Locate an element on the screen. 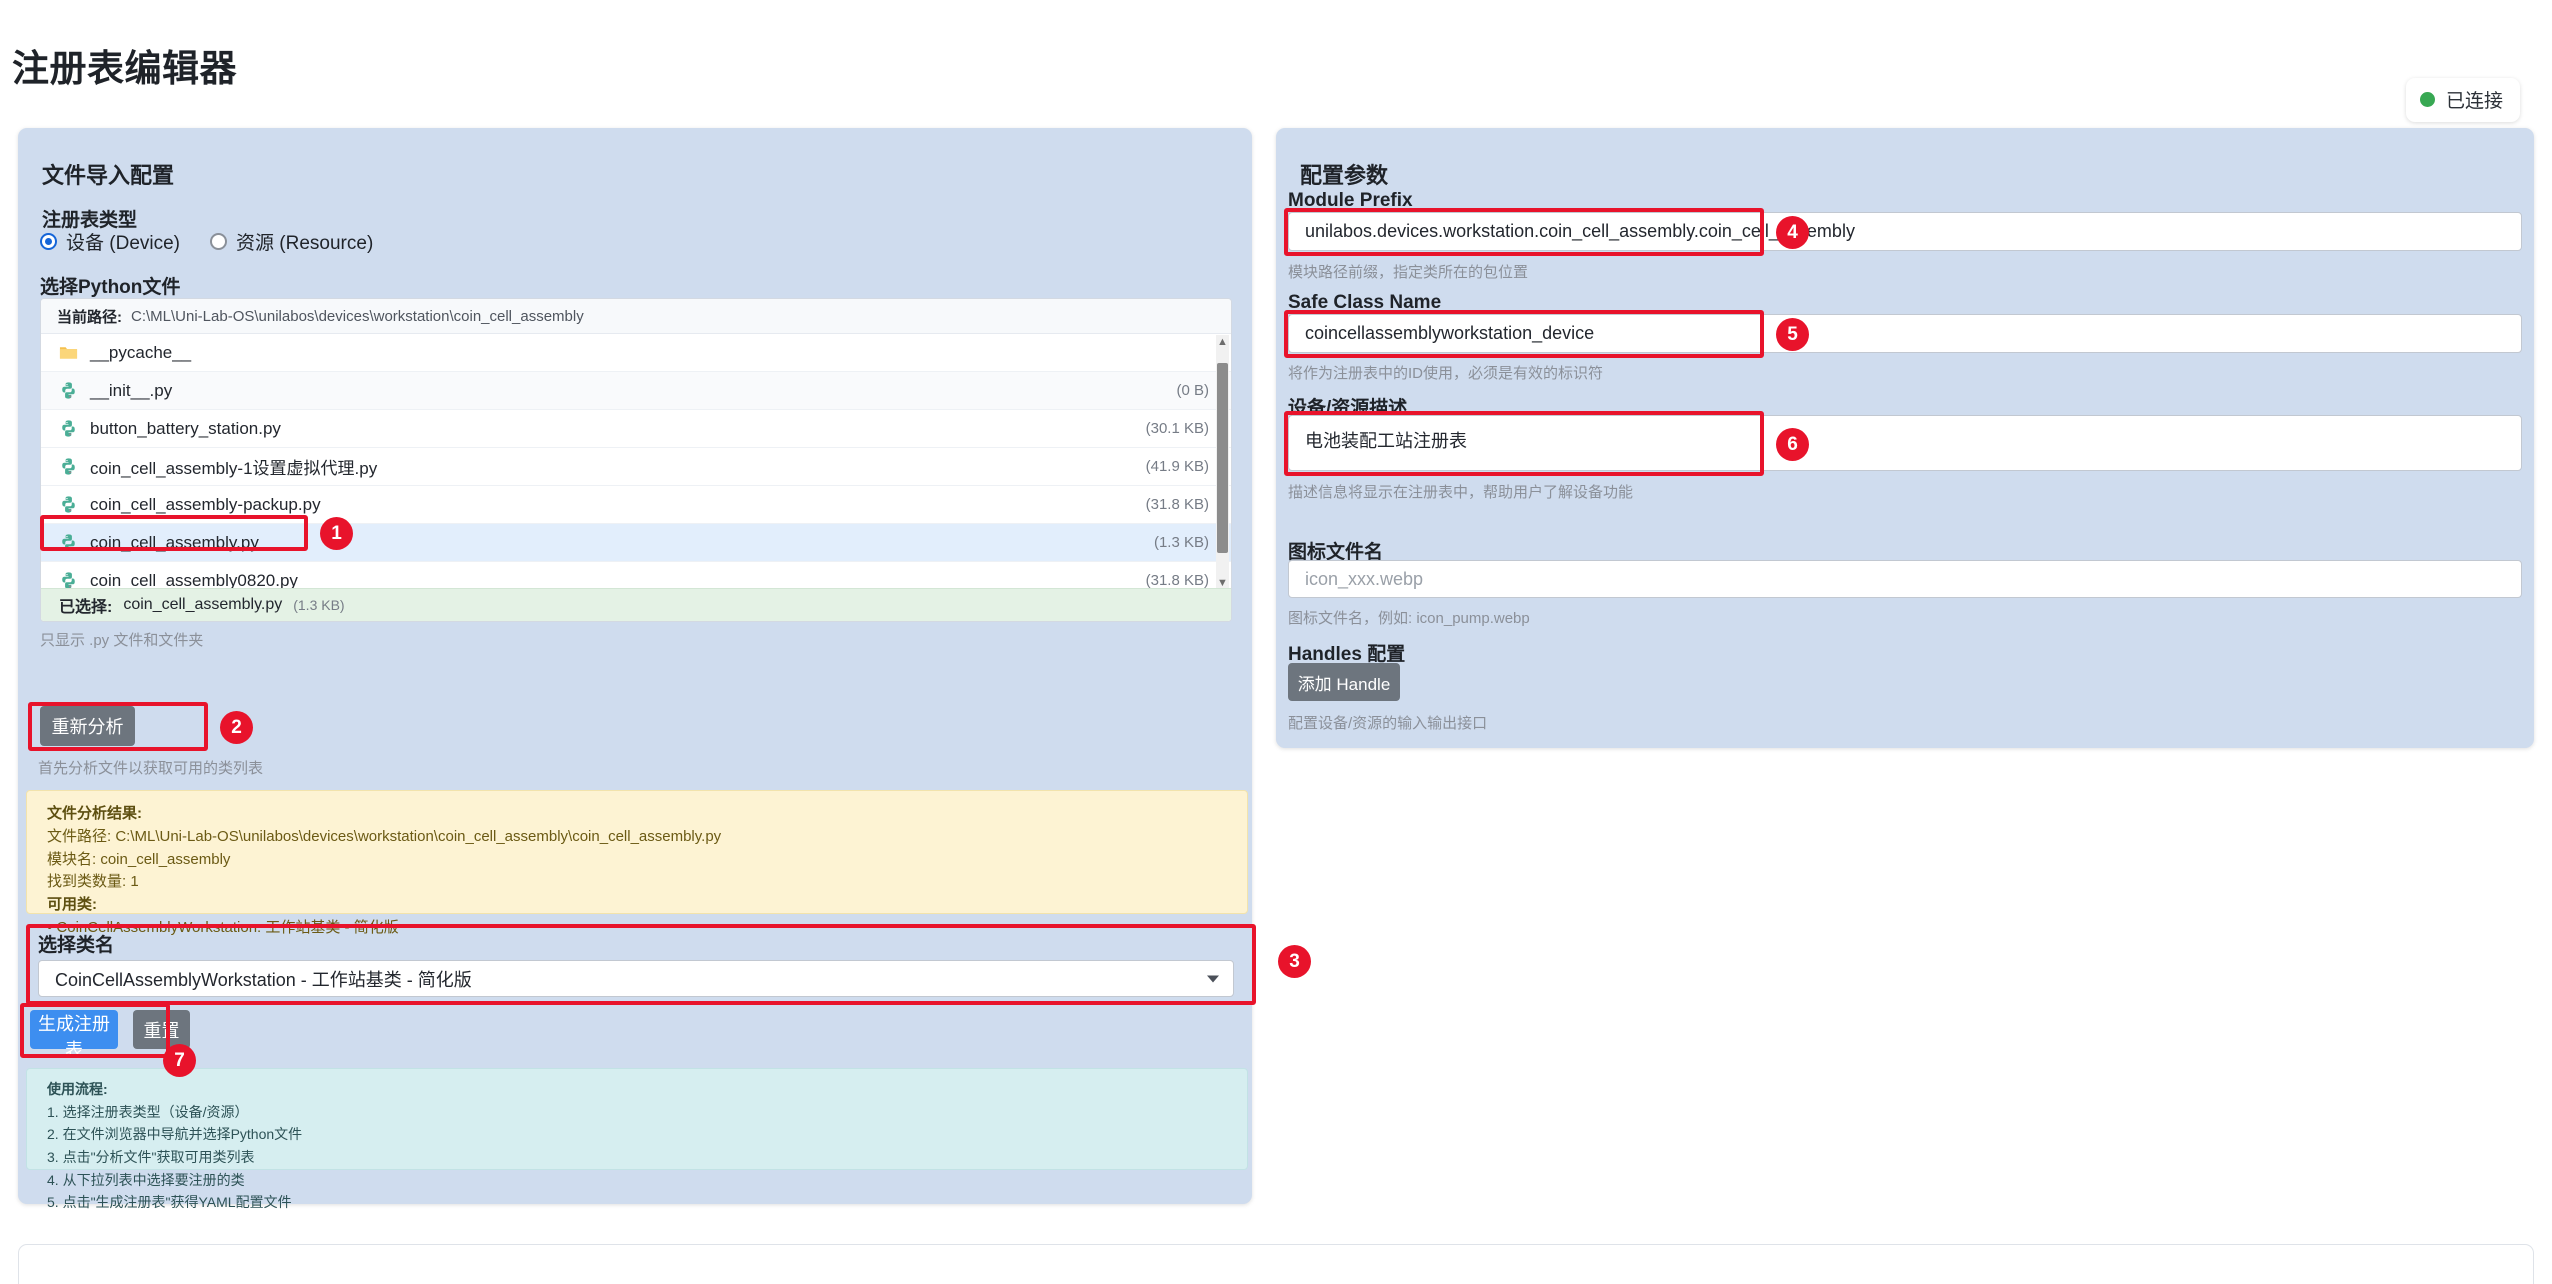 Image resolution: width=2552 pixels, height=1284 pixels. file-size: (41.9 KB) is located at coordinates (1177, 466).